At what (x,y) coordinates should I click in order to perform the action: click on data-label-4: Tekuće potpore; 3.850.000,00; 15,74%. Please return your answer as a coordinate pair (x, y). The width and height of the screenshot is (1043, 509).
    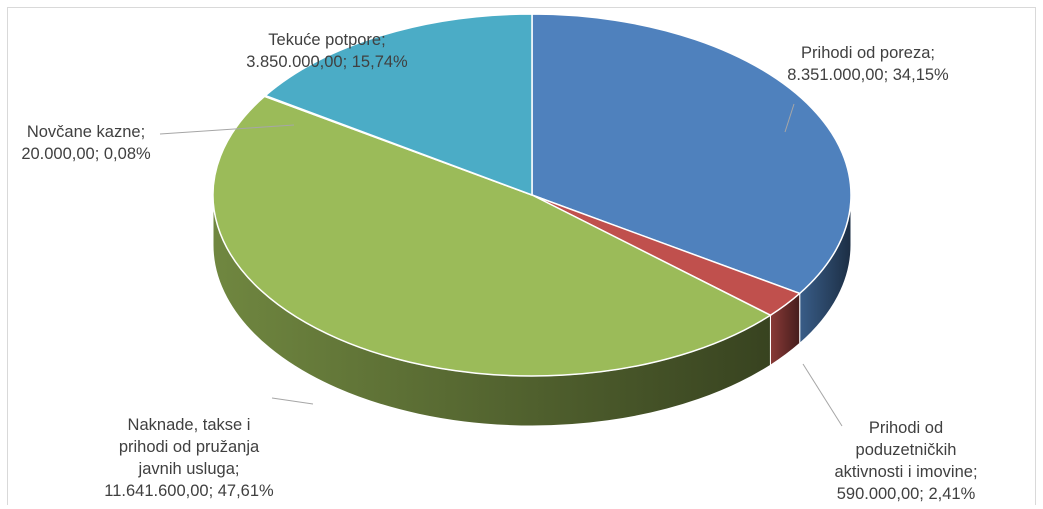
    Looking at the image, I should click on (327, 51).